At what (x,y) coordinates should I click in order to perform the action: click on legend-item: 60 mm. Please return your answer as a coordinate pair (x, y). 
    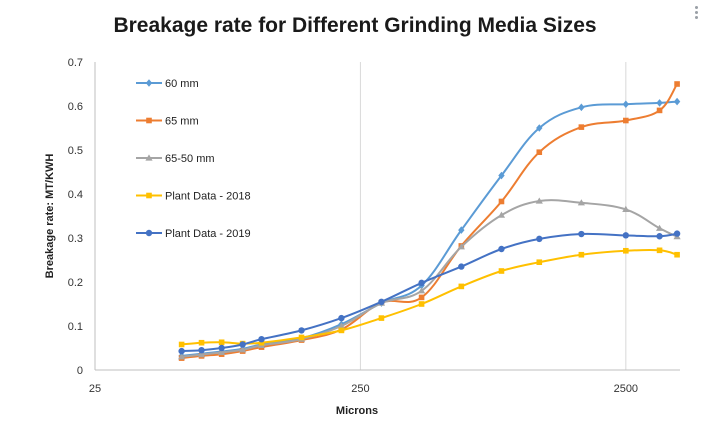
    Looking at the image, I should click on (167, 84).